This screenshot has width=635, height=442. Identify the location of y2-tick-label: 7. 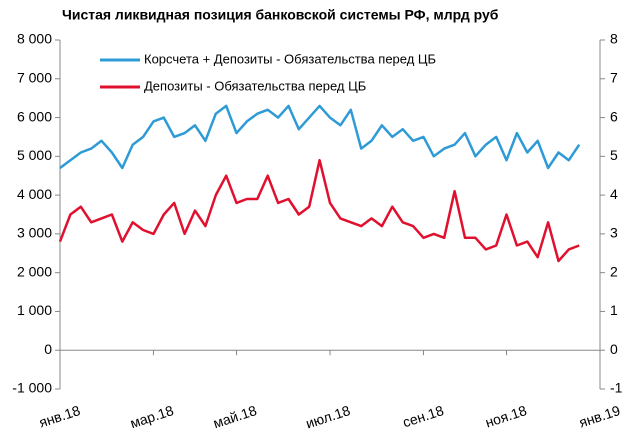
(614, 77).